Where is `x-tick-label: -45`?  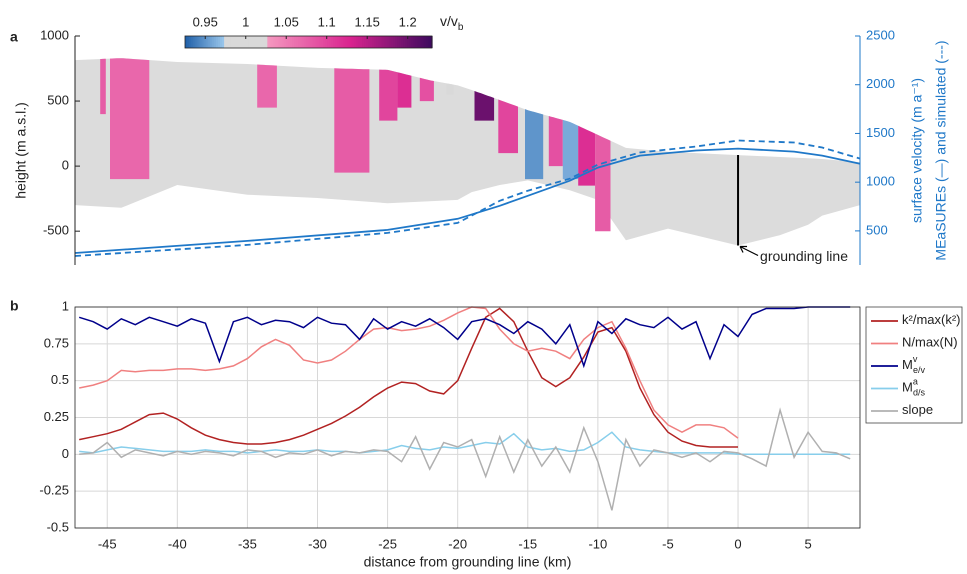
x-tick-label: -45 is located at coordinates (107, 543).